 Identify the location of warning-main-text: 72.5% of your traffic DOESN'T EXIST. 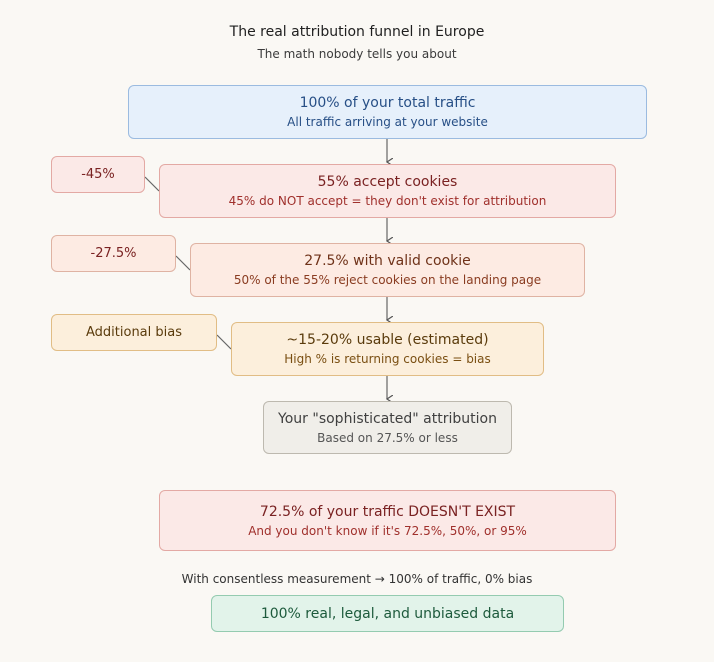
(387, 511).